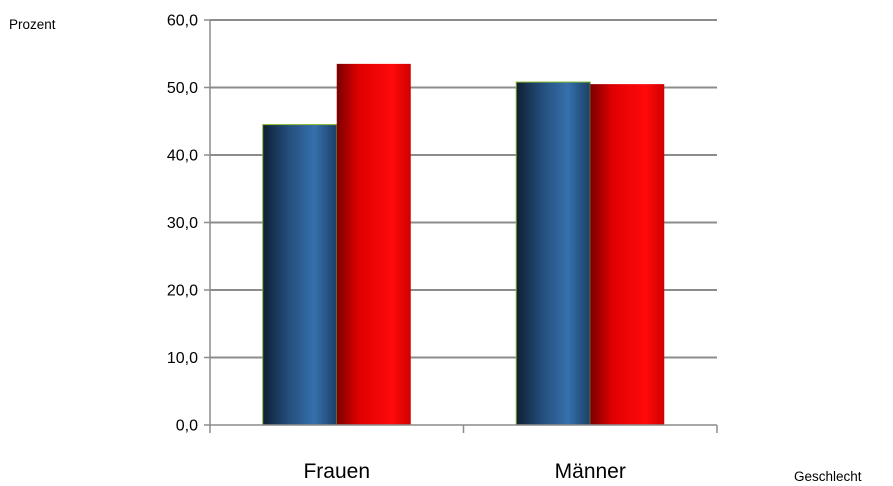 The width and height of the screenshot is (893, 486). What do you see at coordinates (187, 426) in the screenshot?
I see `y-tick-label: 0,0` at bounding box center [187, 426].